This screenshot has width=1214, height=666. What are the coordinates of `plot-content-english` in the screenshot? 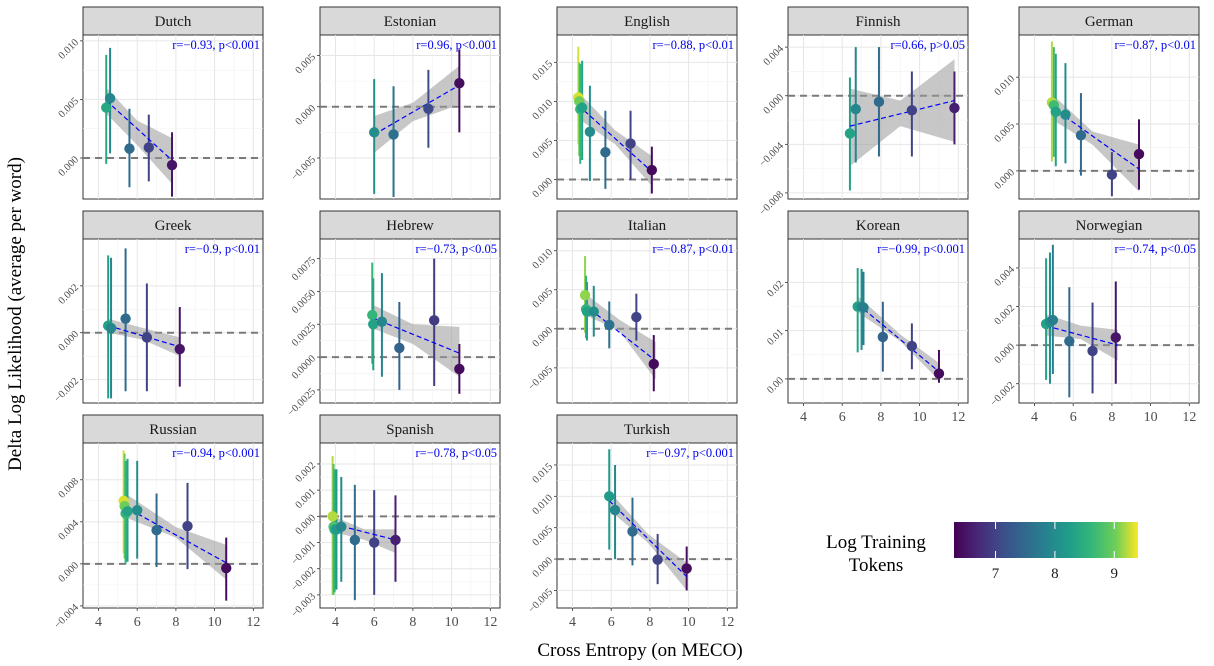 It's located at (647, 117).